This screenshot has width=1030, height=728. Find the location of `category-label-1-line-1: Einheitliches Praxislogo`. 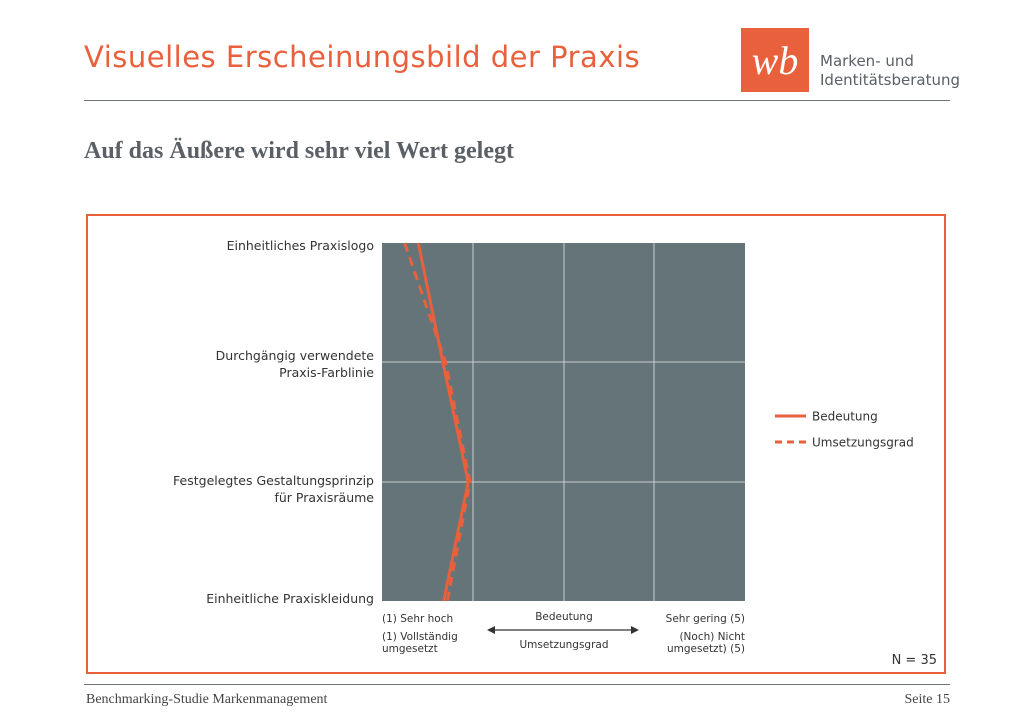

category-label-1-line-1: Einheitliches Praxislogo is located at coordinates (300, 245).